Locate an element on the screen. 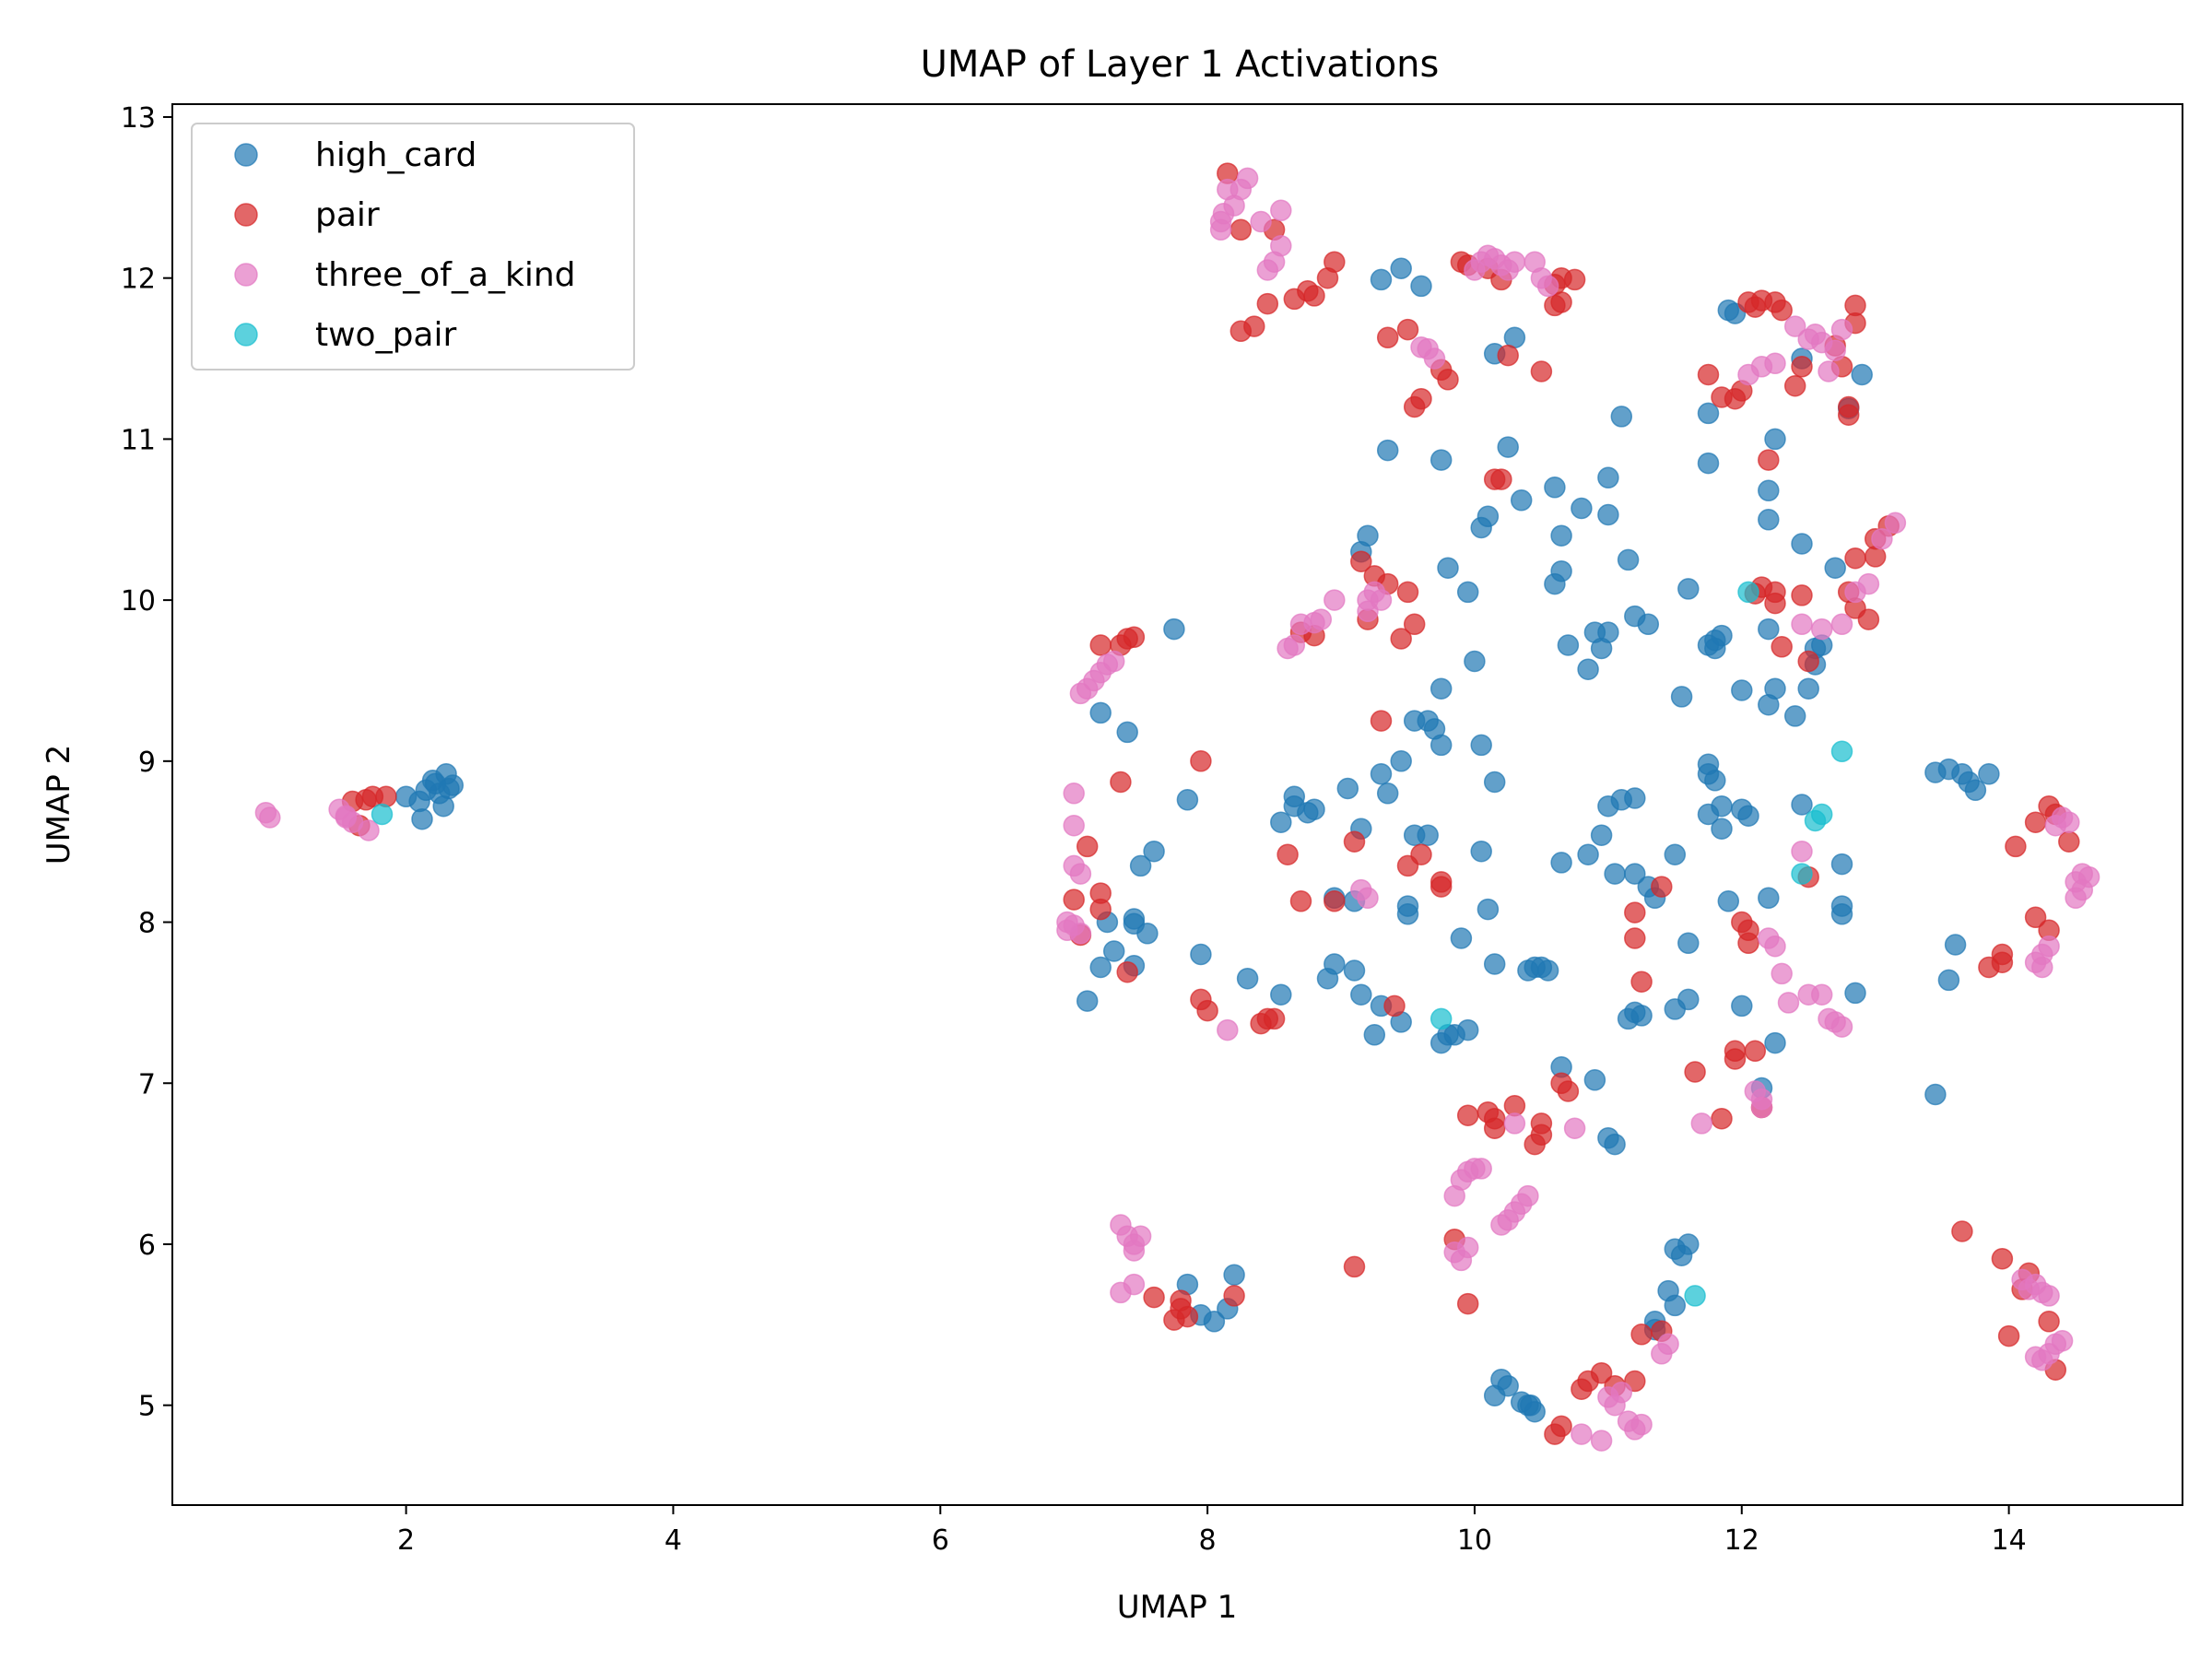  legend-frame is located at coordinates (413, 247).